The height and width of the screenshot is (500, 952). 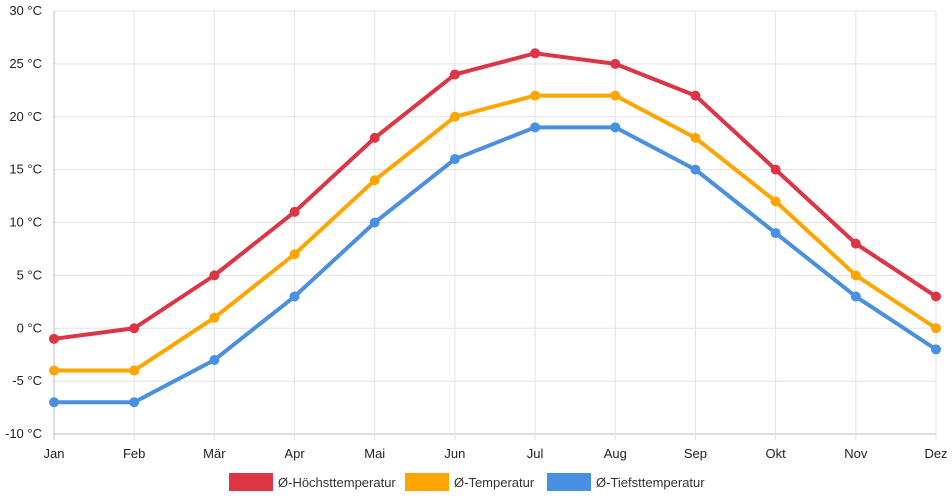 What do you see at coordinates (496, 453) in the screenshot?
I see `x-axis-ticks: Jan Feb Mär Apr Mai Jun Jul Aug Sep Okt Nov Dez` at bounding box center [496, 453].